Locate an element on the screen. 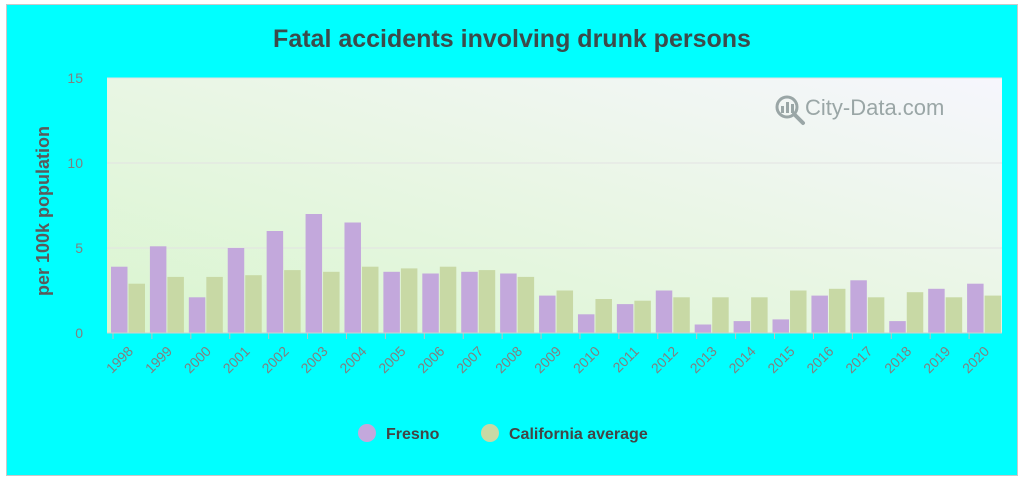 The image size is (1024, 485). legend: Fresno California average is located at coordinates (503, 433).